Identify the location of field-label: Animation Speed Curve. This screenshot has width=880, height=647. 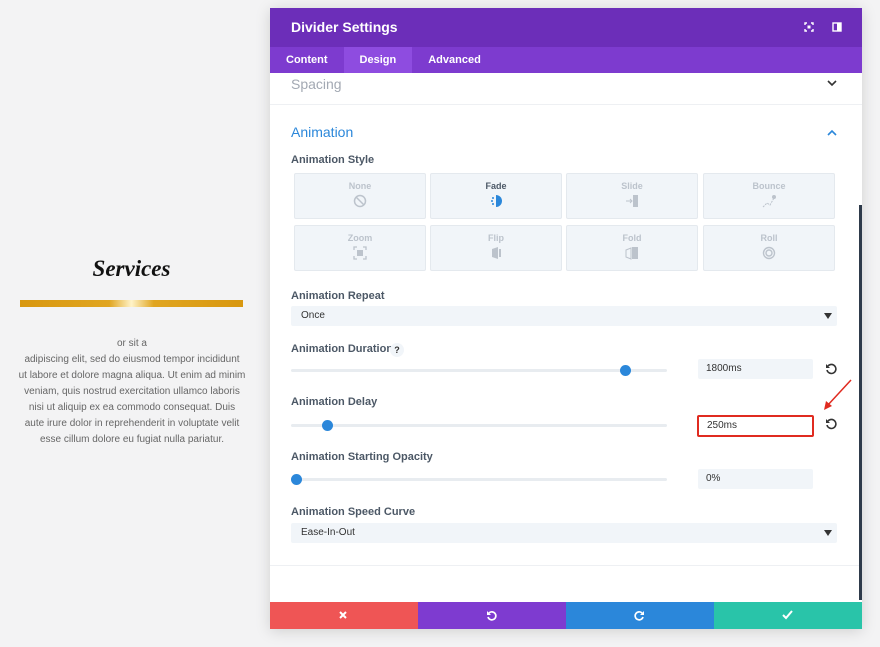
(353, 512).